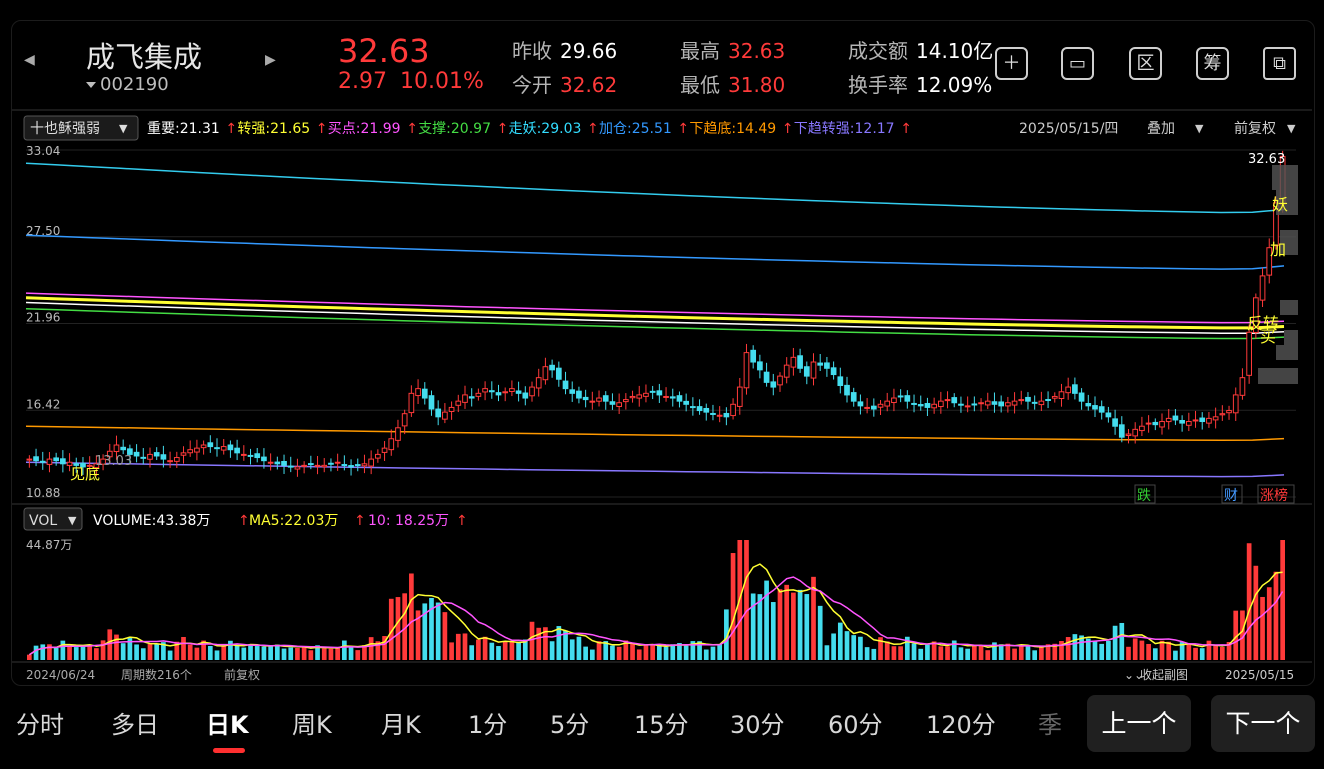  Describe the element at coordinates (589, 51) in the screenshot. I see `prev-close-value: 29.66` at that location.